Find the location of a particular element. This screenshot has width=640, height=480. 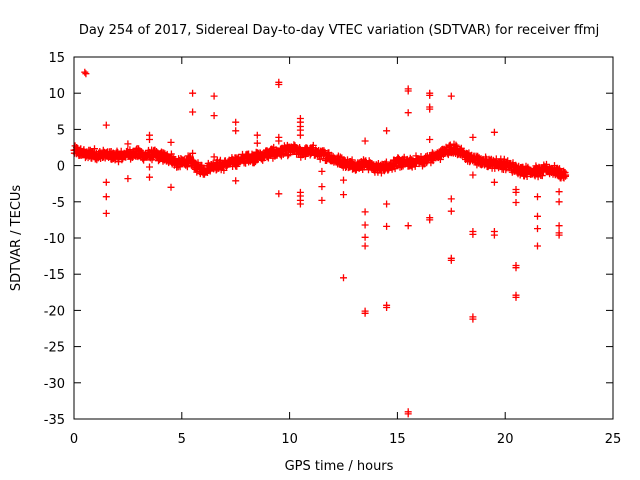

y-tick-label: -5 is located at coordinates (58, 203).